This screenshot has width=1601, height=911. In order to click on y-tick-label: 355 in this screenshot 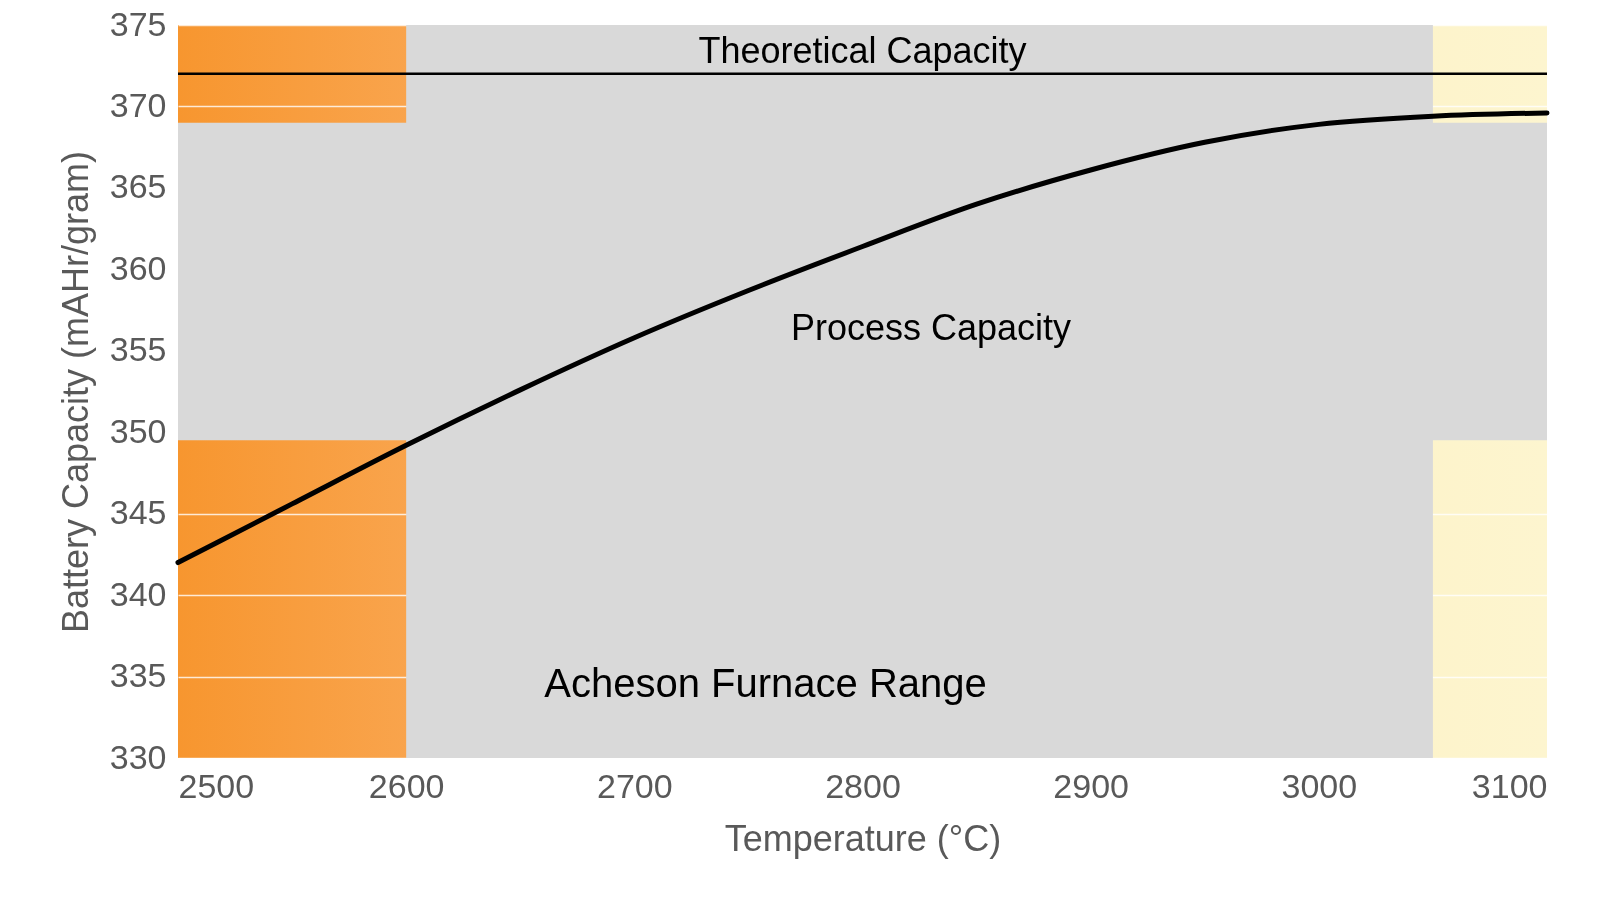, I will do `click(138, 349)`.